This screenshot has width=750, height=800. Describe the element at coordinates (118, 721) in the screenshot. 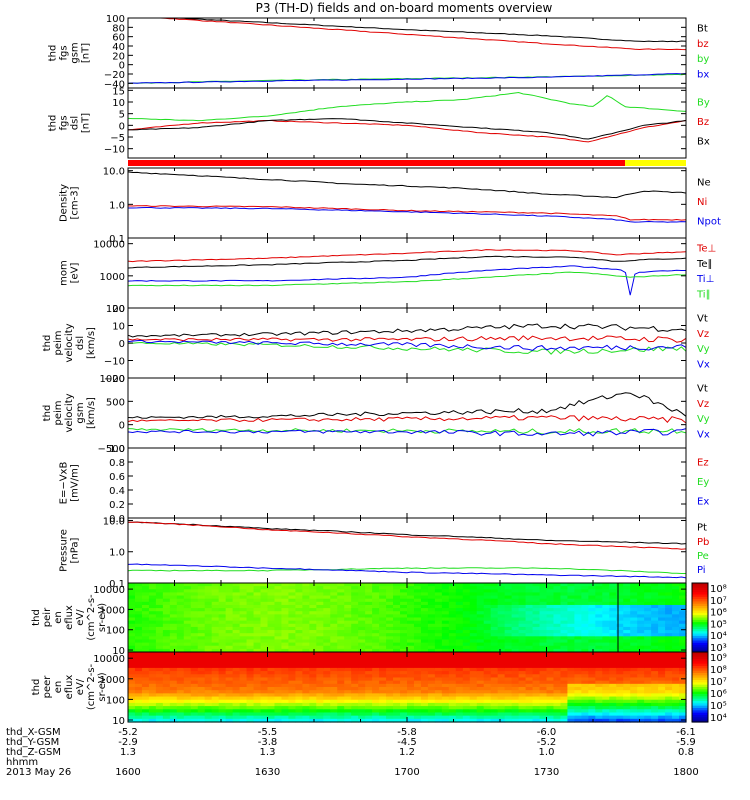

I see `ytick-label: 10` at that location.